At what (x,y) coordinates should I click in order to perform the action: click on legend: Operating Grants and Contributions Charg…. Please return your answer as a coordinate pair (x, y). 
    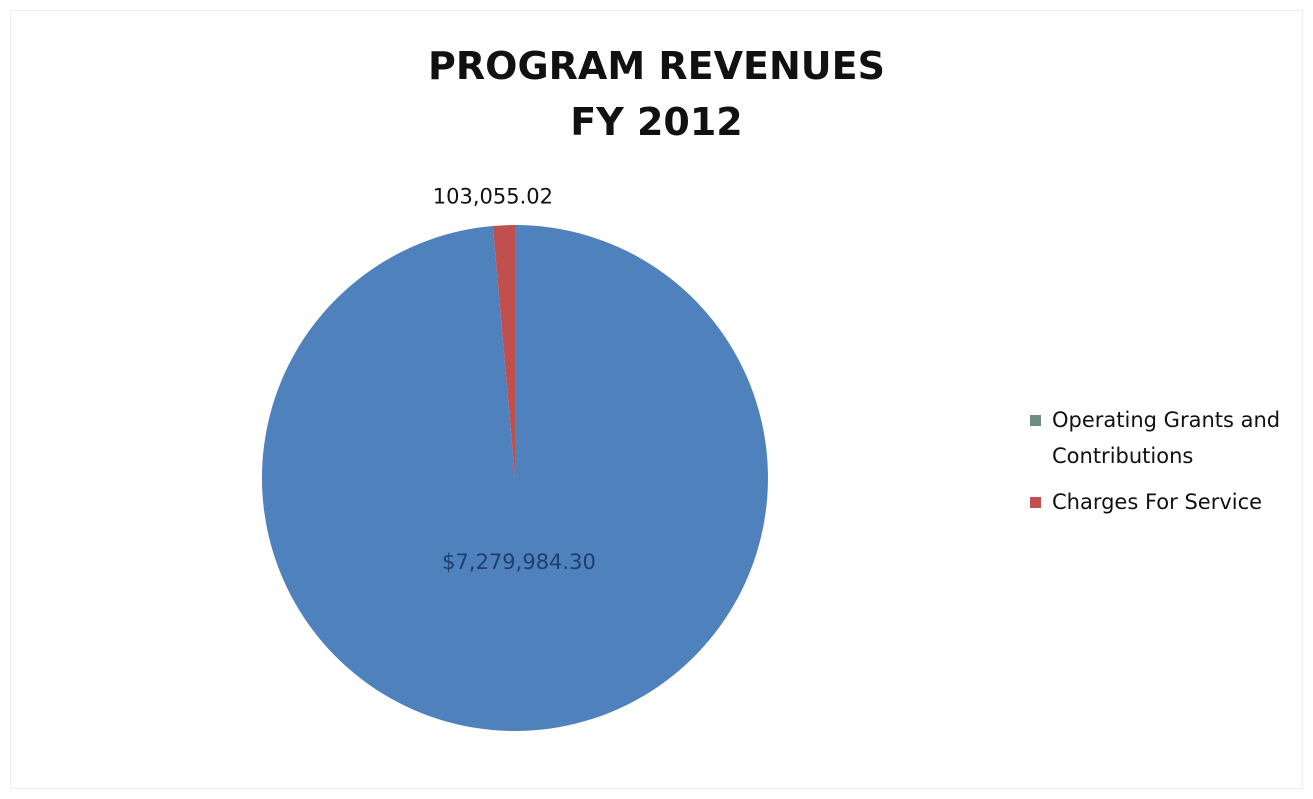
    Looking at the image, I should click on (1165, 466).